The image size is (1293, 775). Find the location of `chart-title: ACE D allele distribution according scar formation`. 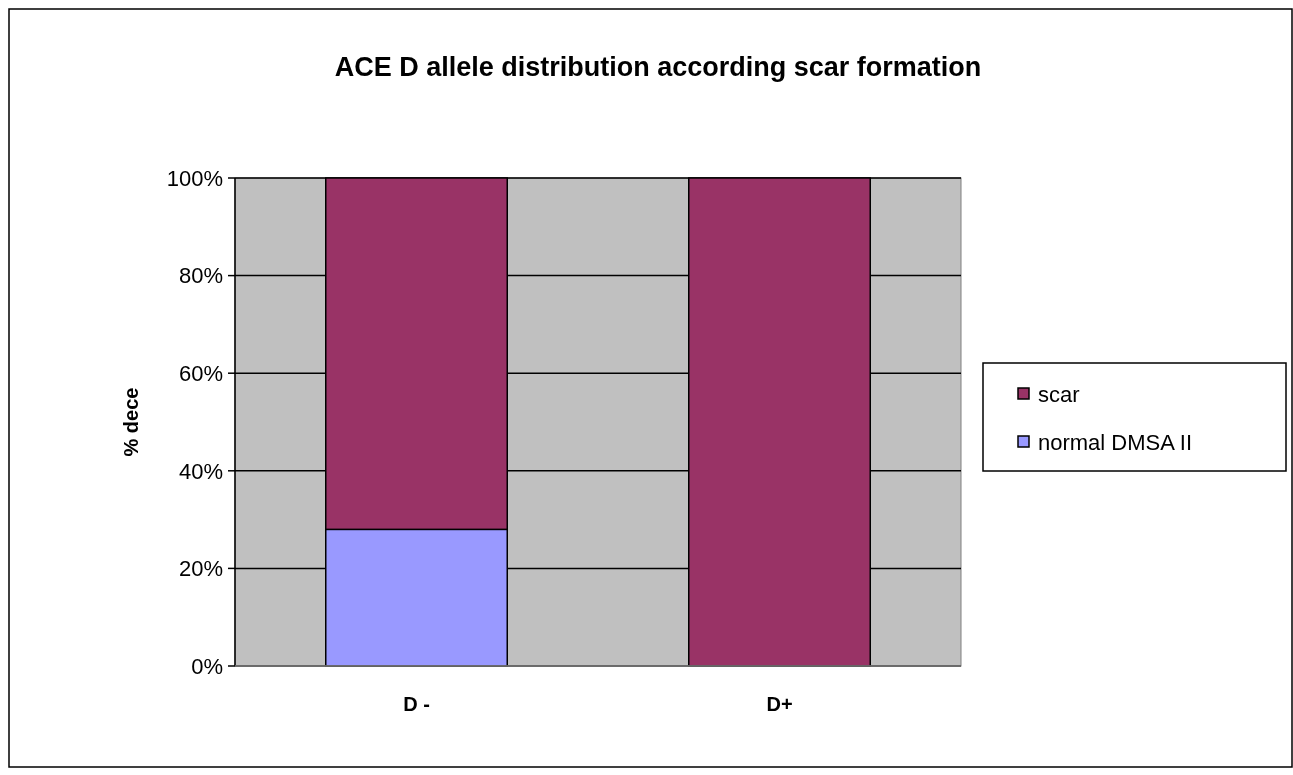

chart-title: ACE D allele distribution according scar formation is located at coordinates (658, 67).